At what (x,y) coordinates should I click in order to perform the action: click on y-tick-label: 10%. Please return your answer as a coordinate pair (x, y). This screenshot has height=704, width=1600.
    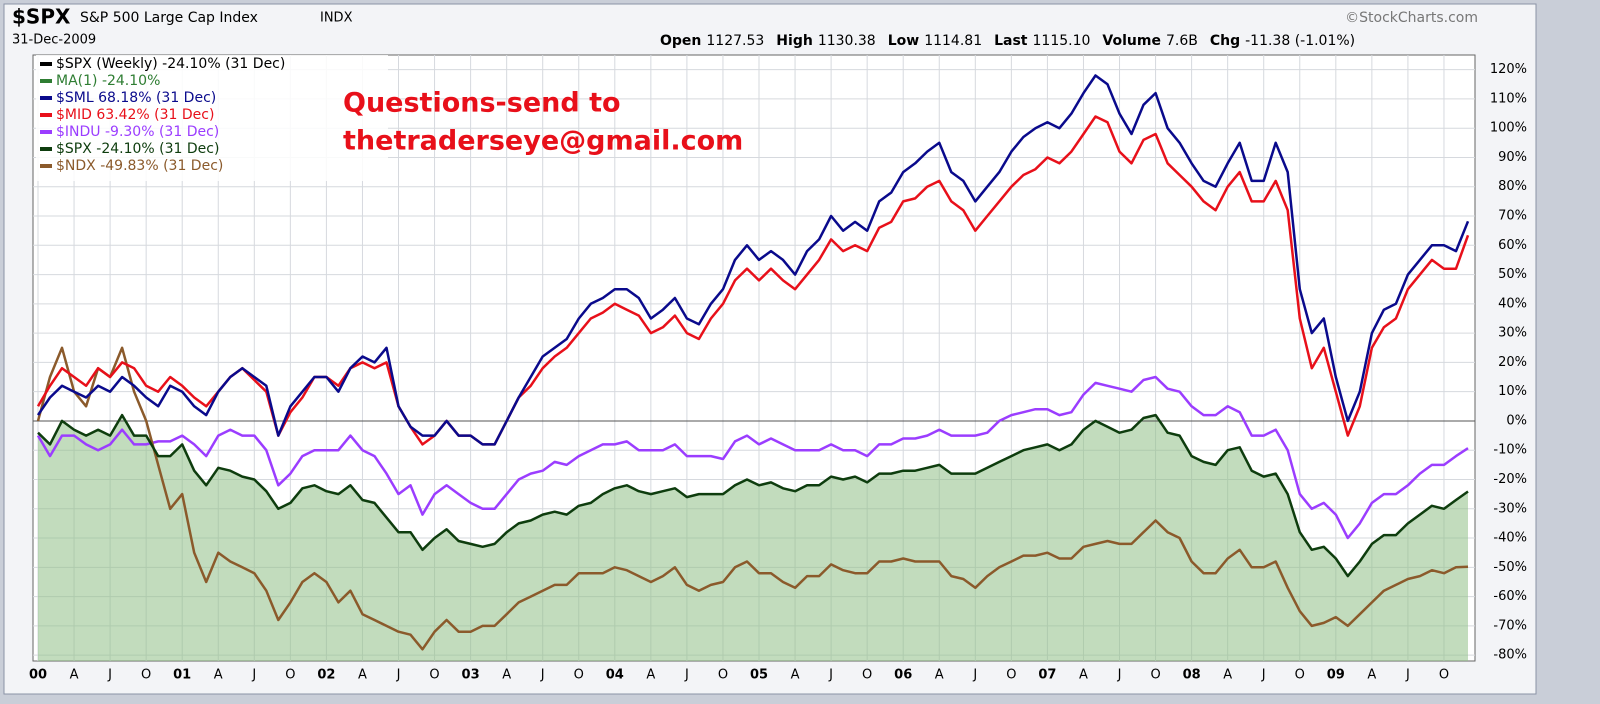
    Looking at the image, I should click on (1512, 391).